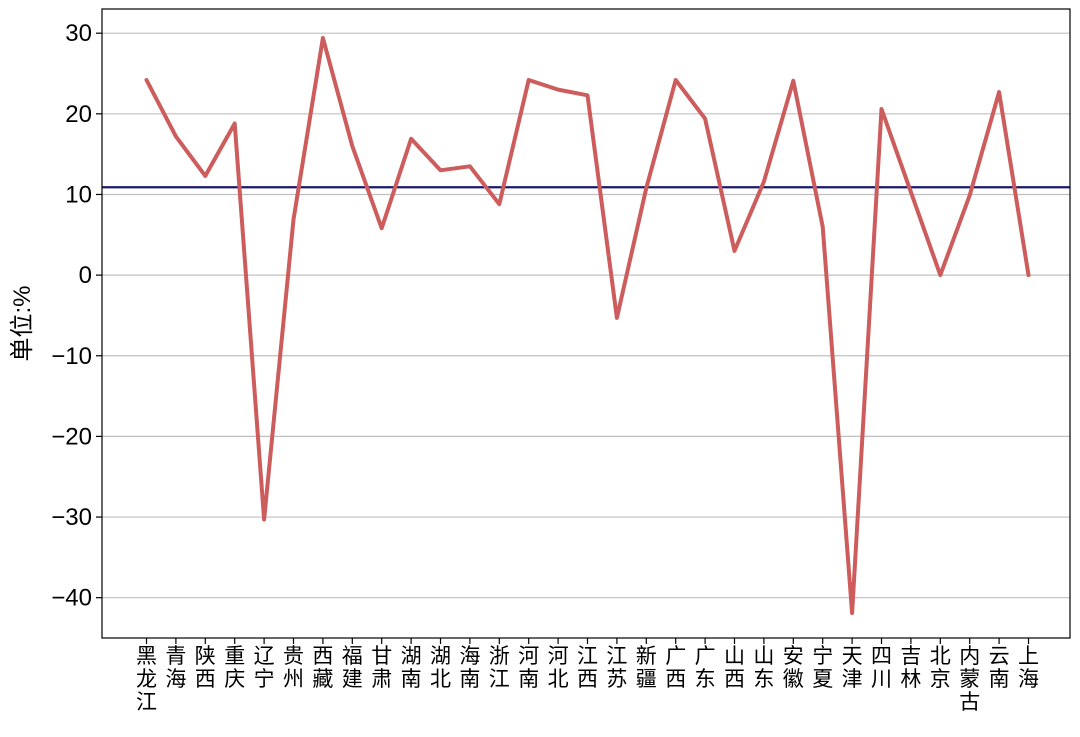 The image size is (1080, 737). I want to click on x-tick-label: 广东, so click(705, 667).